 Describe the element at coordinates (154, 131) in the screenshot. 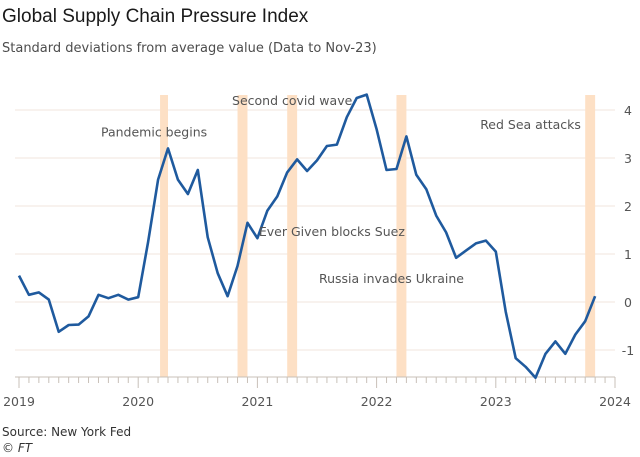

I see `event-annotation: Pandemic begins` at that location.